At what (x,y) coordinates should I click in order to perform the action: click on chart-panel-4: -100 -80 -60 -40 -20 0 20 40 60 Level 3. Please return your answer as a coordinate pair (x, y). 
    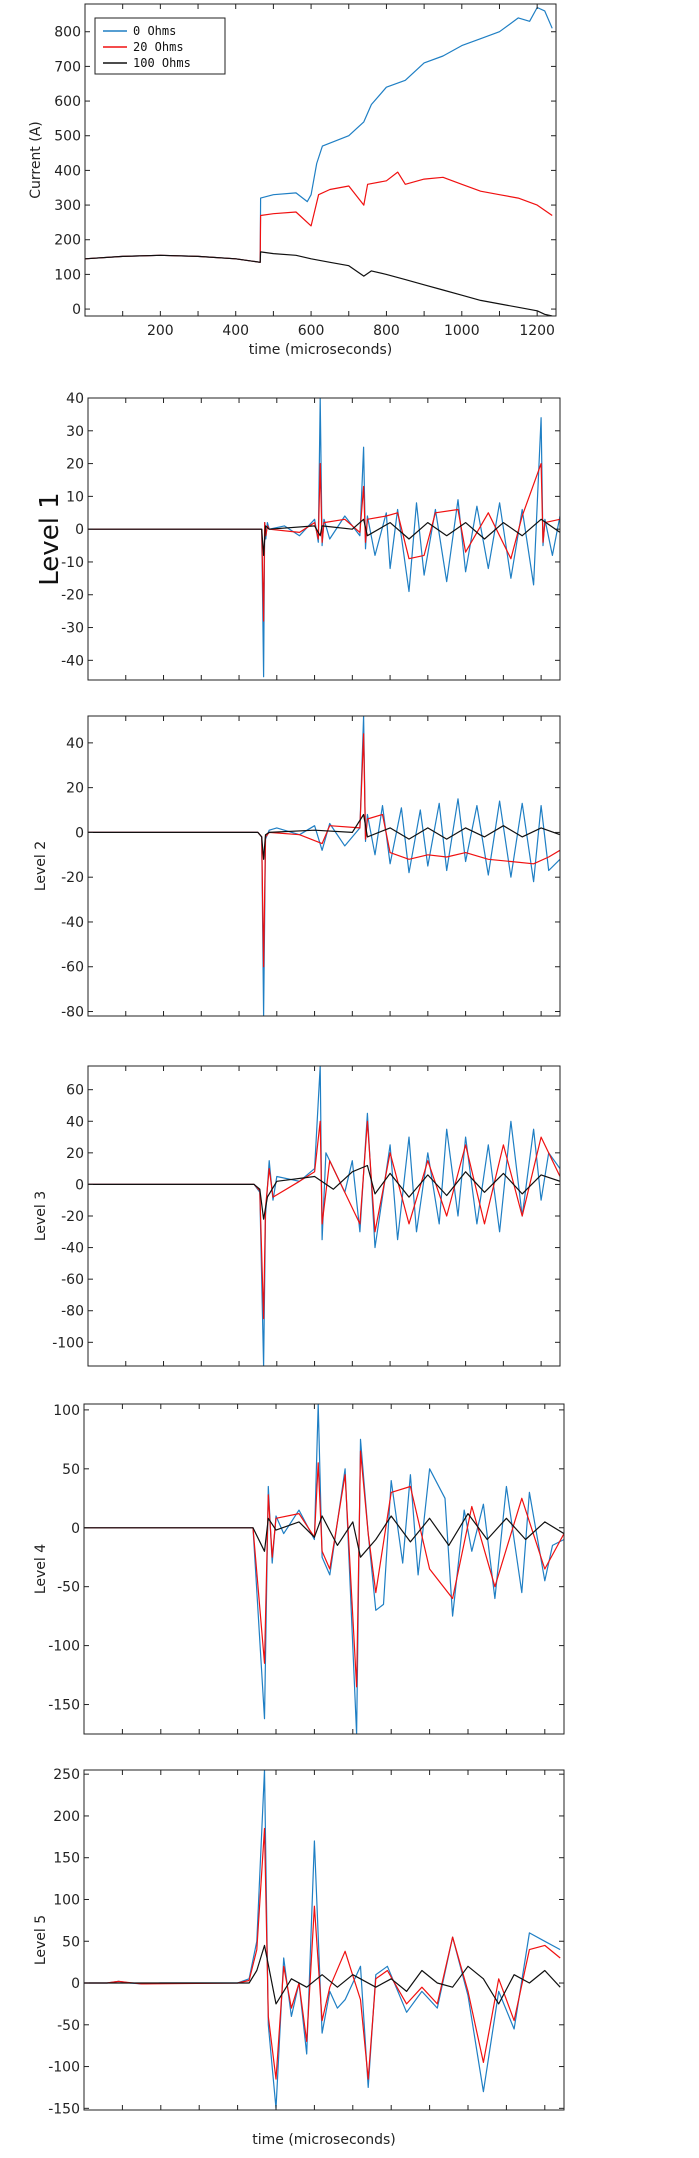
    Looking at the image, I should click on (297, 1216).